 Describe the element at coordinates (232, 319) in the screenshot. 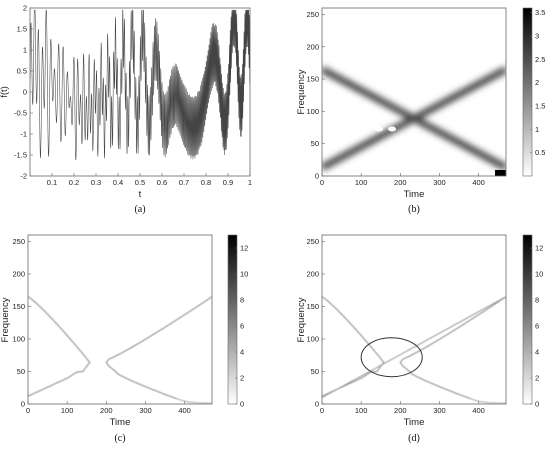

I see `colorbar-c` at that location.